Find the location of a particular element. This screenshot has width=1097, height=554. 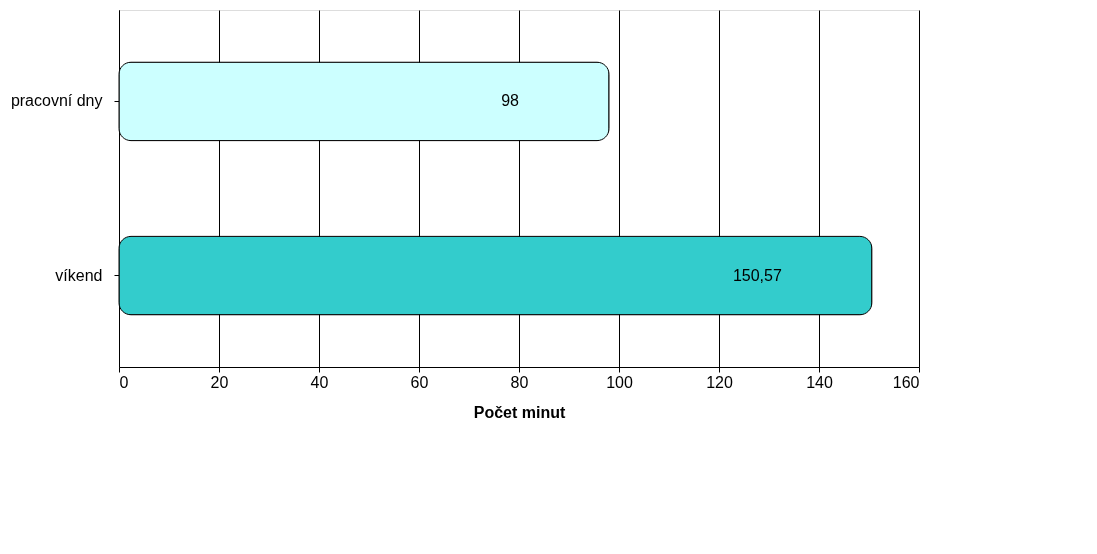

x-axis-title: Počet minut is located at coordinates (519, 412).